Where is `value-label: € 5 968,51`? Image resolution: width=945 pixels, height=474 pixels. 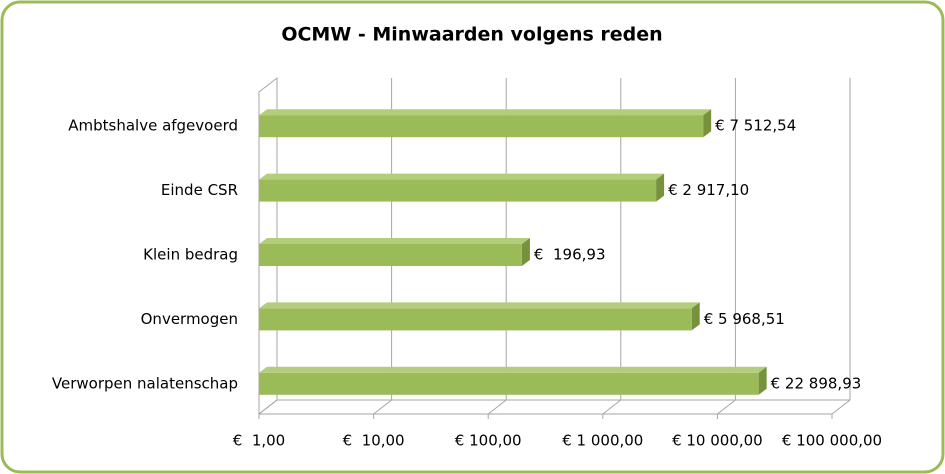 value-label: € 5 968,51 is located at coordinates (744, 319).